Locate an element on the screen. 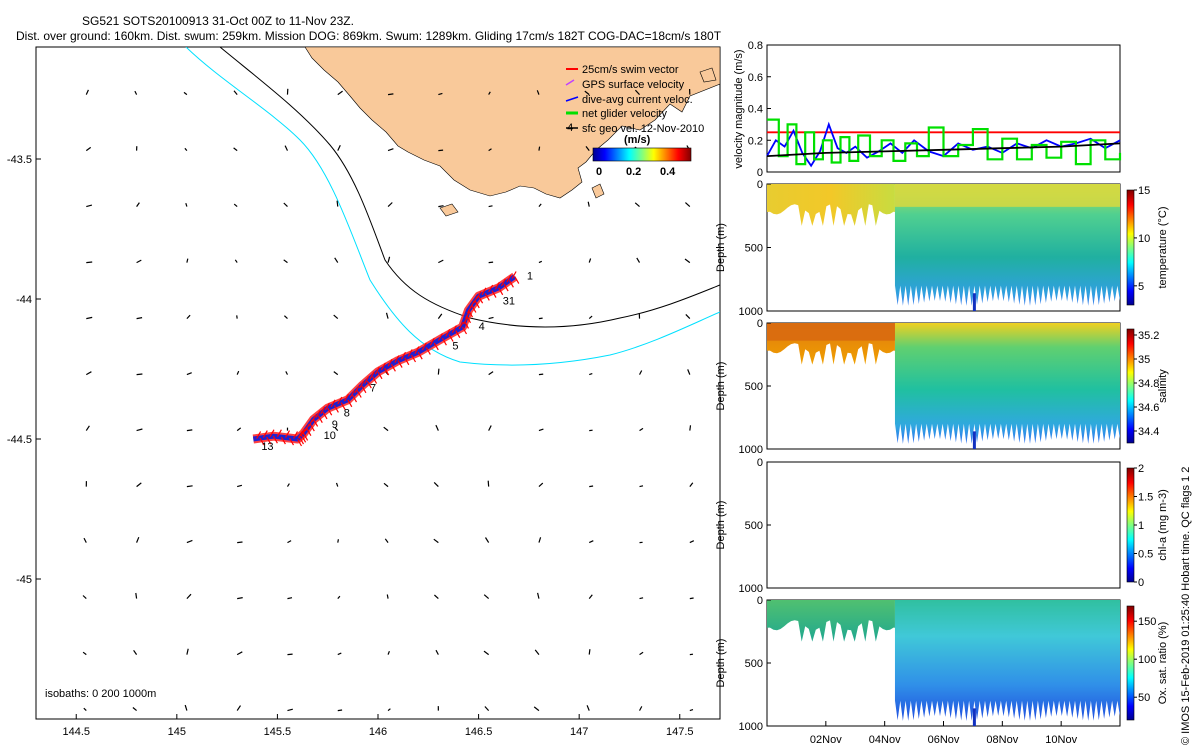  island is located at coordinates (598, 191).